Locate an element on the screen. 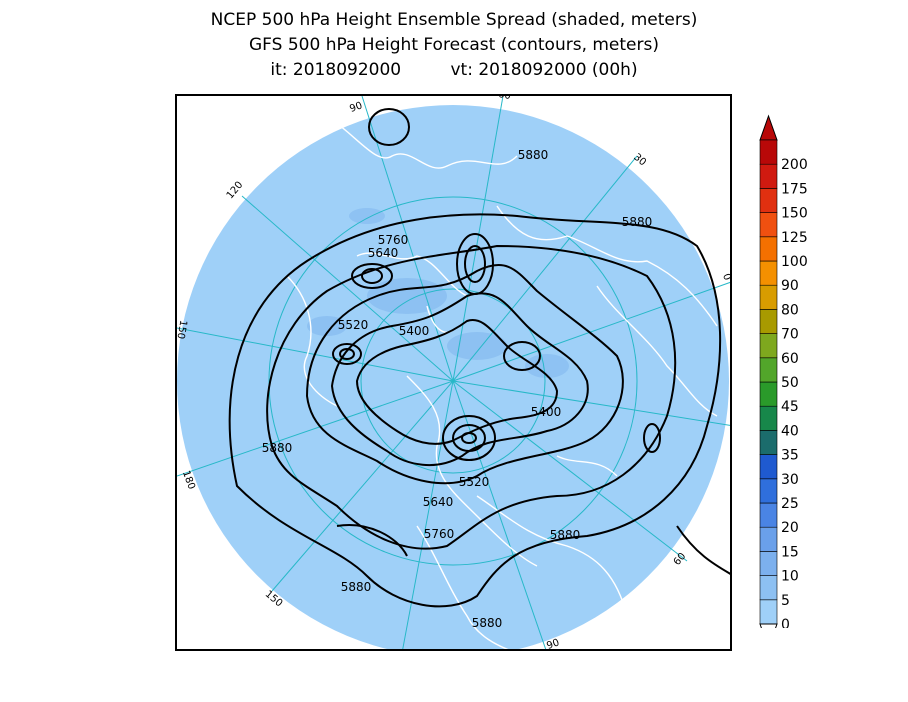  legend-swatches is located at coordinates (768, 382).